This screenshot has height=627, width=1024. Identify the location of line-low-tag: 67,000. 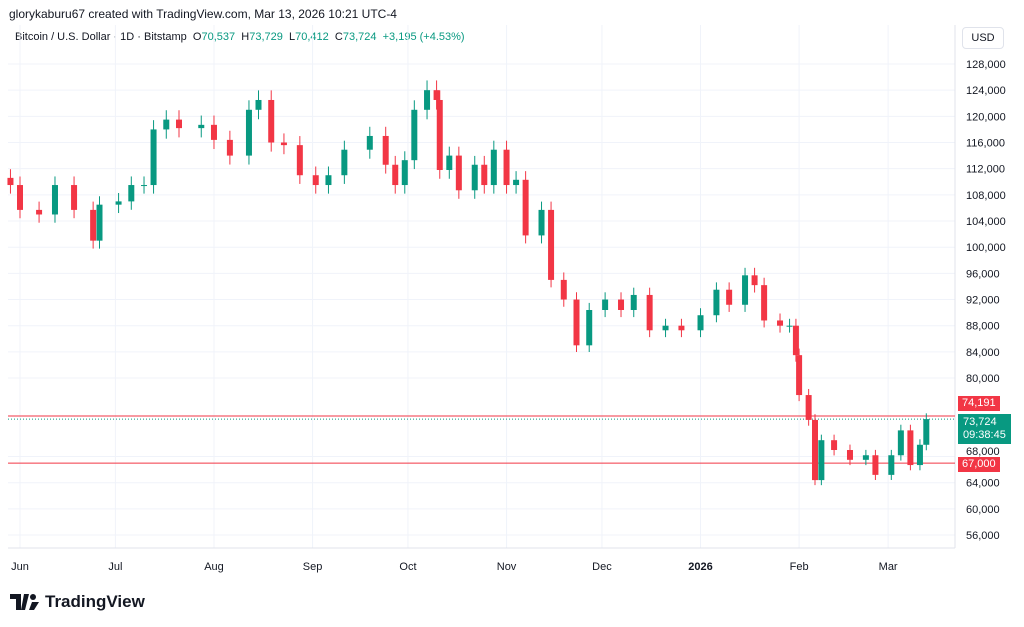
(979, 464).